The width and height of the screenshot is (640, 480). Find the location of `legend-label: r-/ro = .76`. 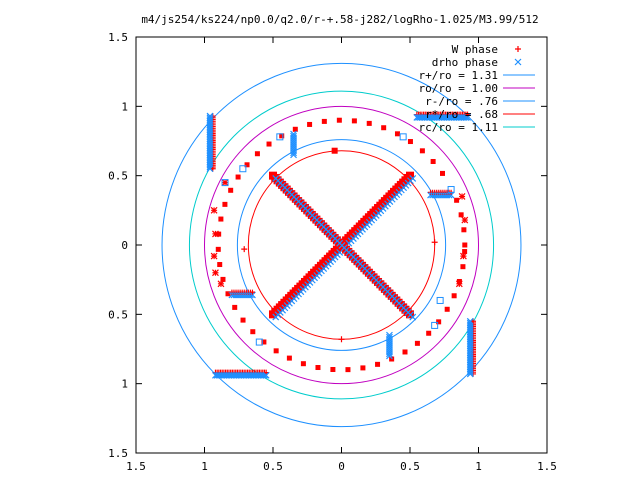

legend-label: r-/ro = .76 is located at coordinates (461, 101).